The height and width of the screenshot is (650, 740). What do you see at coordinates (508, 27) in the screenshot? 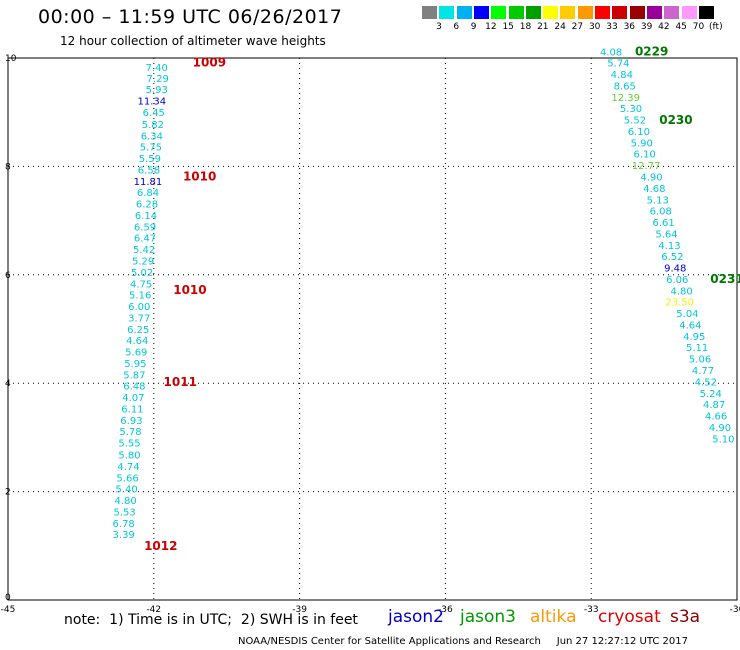
I see `color-scale-label: 15` at bounding box center [508, 27].